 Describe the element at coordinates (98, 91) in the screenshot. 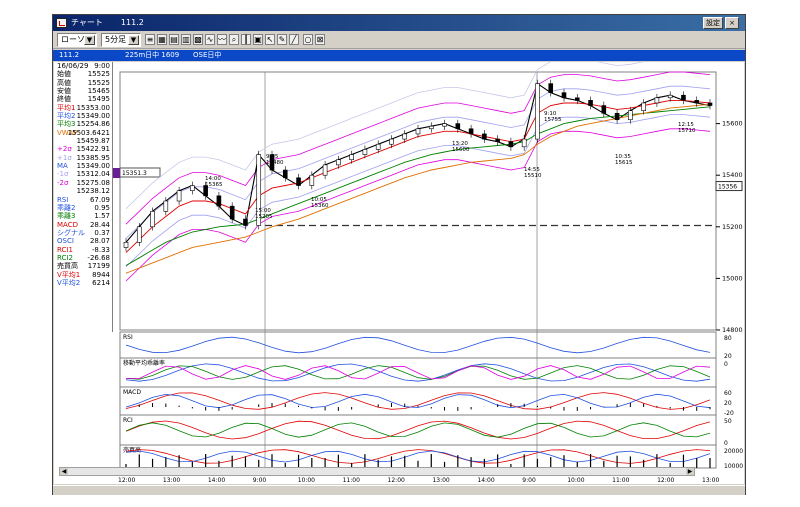

I see `data-row-value: 15465` at that location.